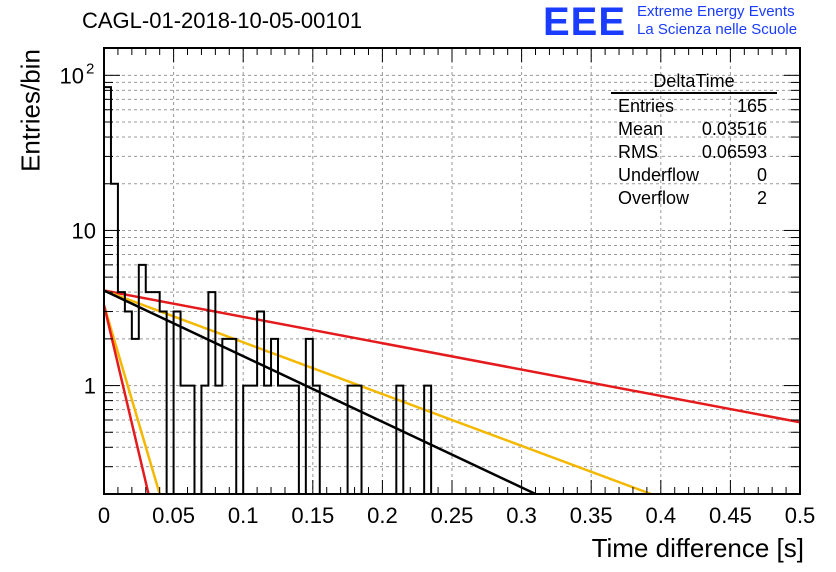 This screenshot has height=572, width=836. Describe the element at coordinates (312, 515) in the screenshot. I see `x-tick-label: 0.15` at that location.